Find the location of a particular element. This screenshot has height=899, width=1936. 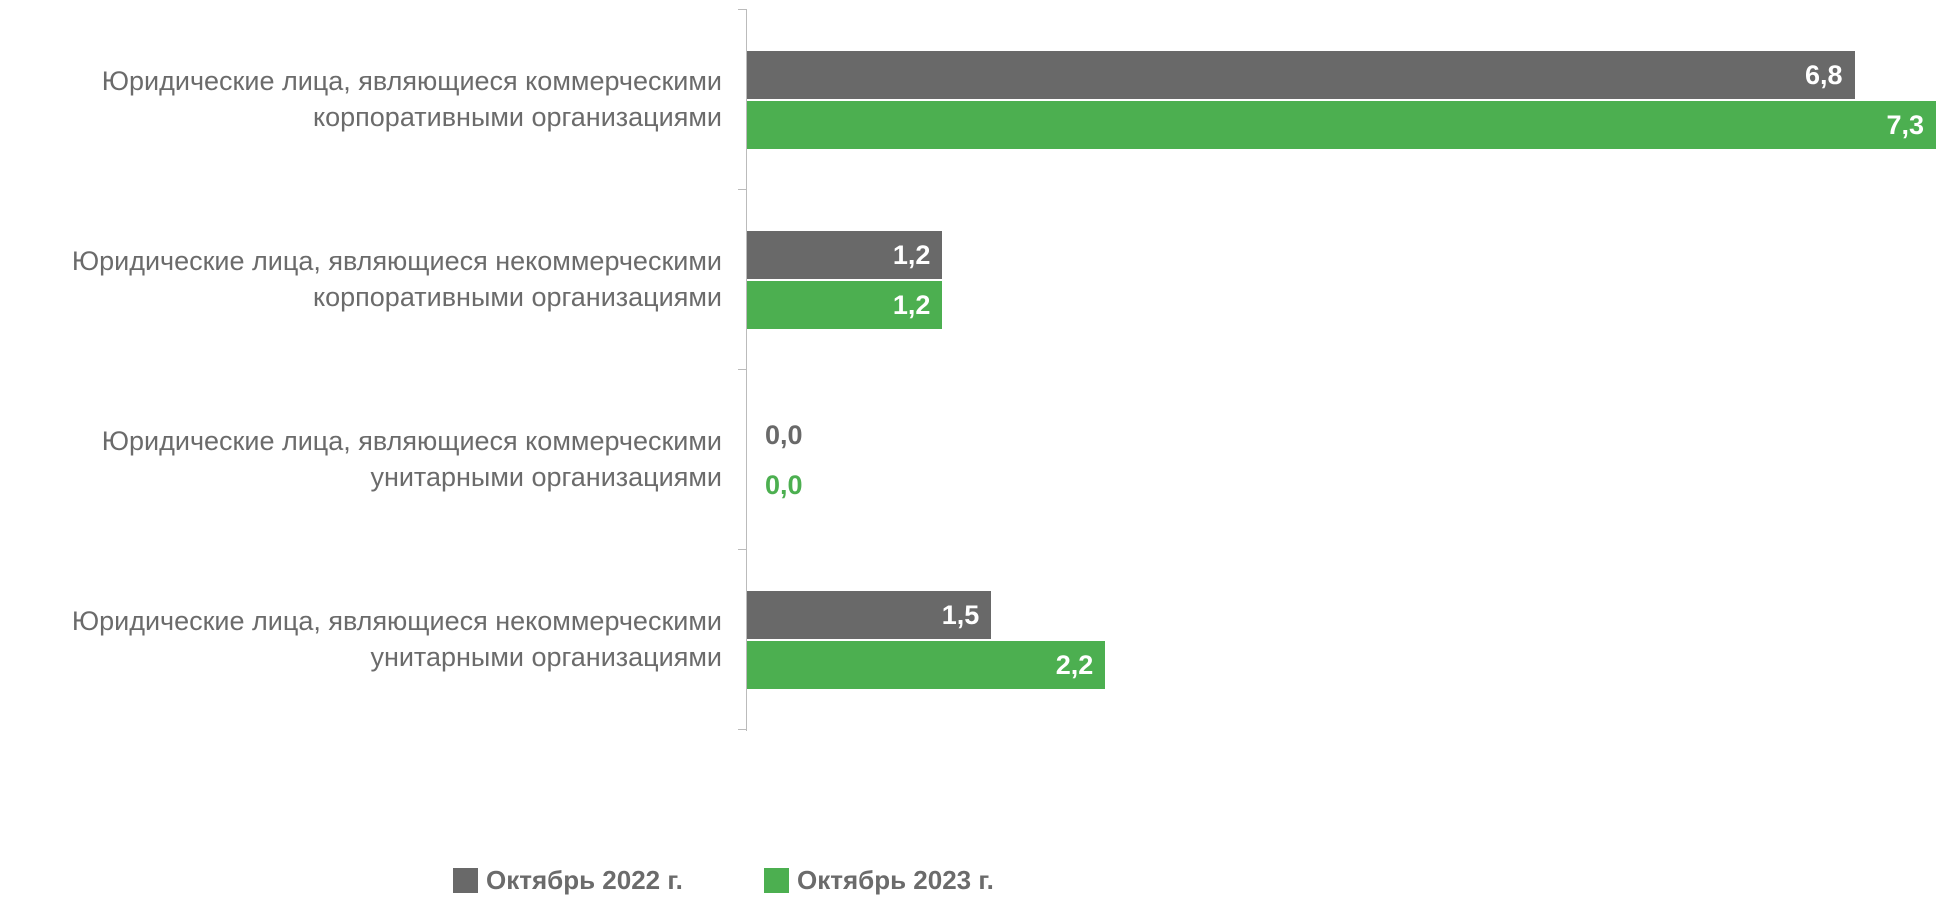

data-label: 1,5 is located at coordinates (960, 615).